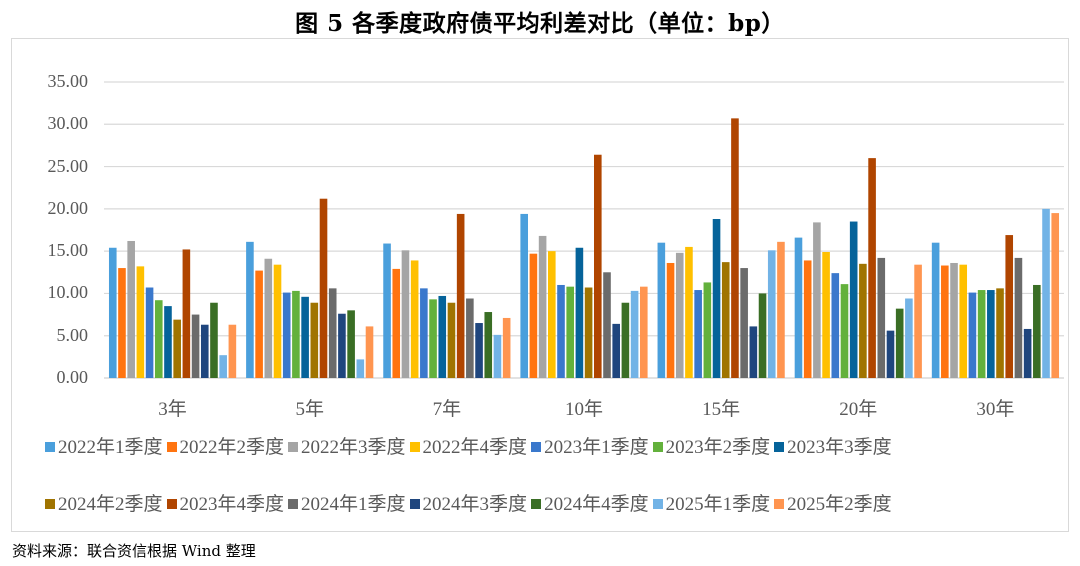  Describe the element at coordinates (540, 23) in the screenshot. I see `chart-title: 图 5 各季度政府债平均利差对比（单位：bp）` at that location.